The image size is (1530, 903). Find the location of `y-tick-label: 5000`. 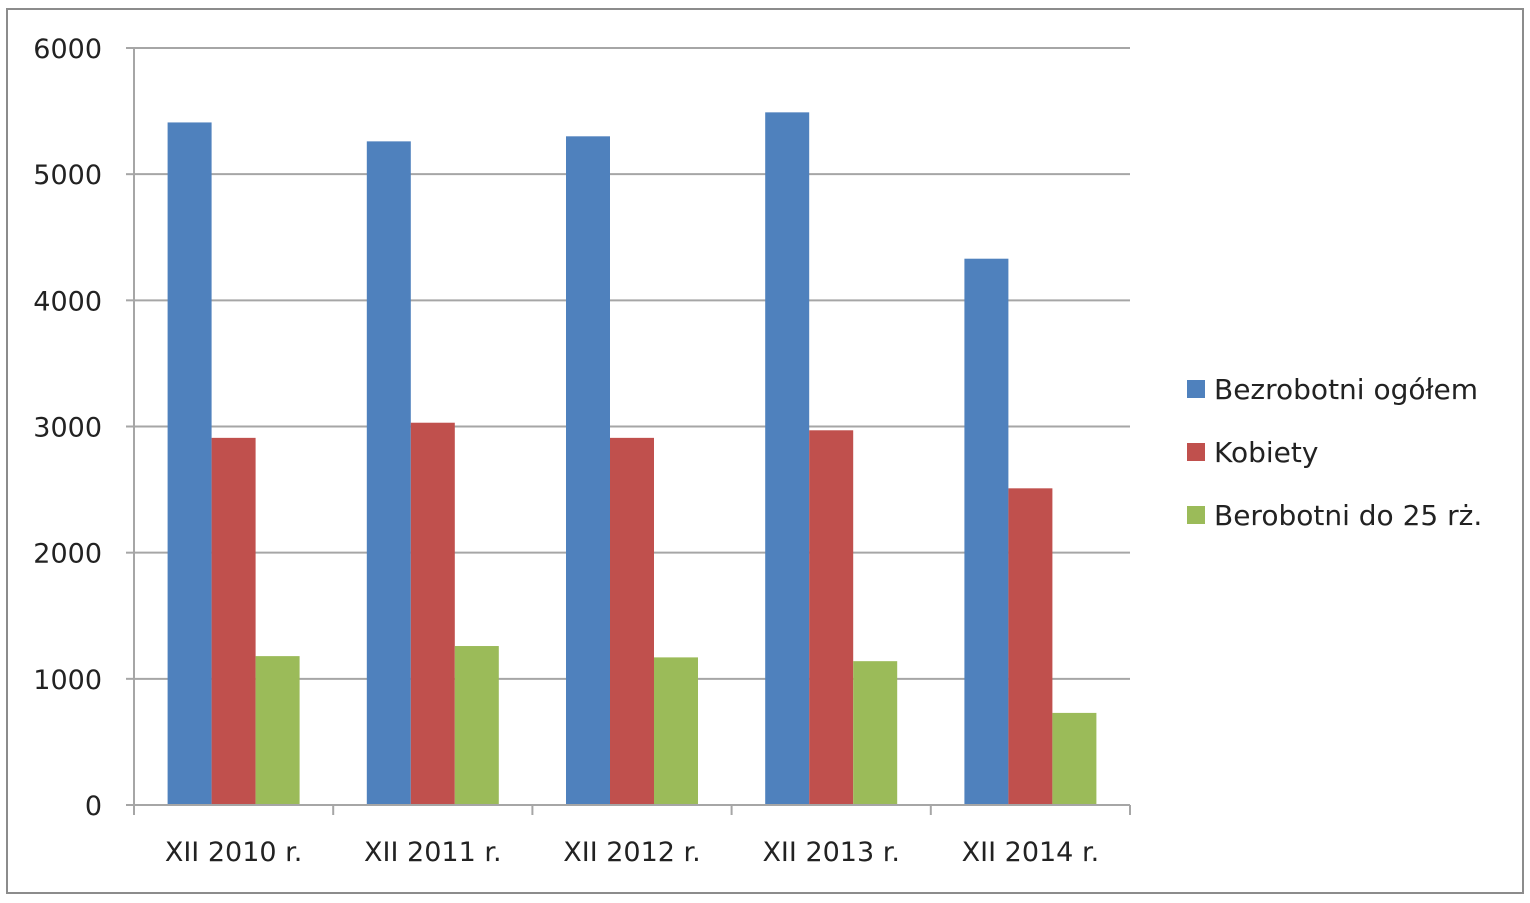

y-tick-label: 5000 is located at coordinates (67, 175).